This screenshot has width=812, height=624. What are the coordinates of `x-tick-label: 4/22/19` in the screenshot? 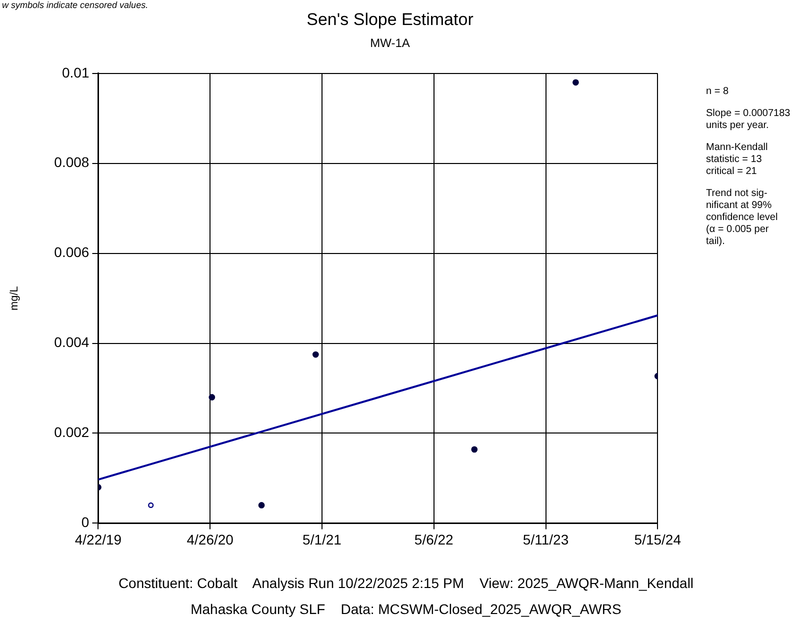 It's located at (98, 539).